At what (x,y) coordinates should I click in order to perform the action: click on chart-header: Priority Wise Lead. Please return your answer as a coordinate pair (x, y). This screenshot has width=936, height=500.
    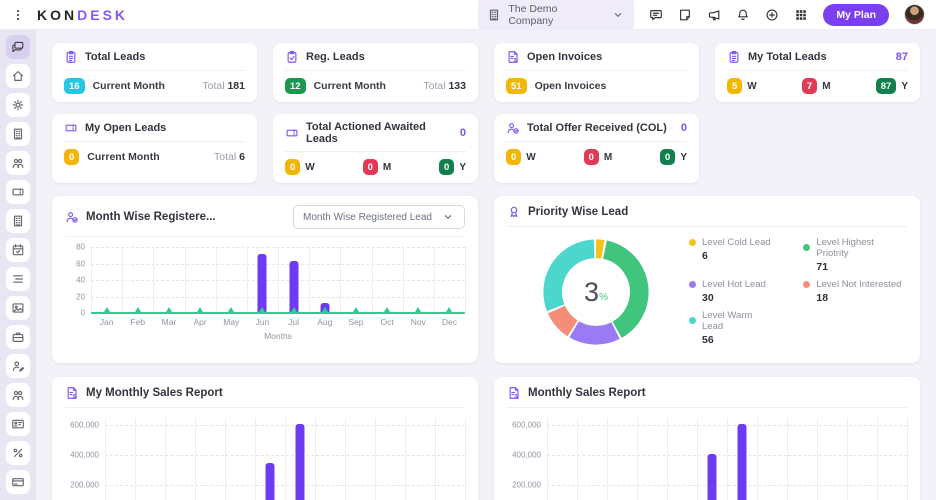
    Looking at the image, I should click on (707, 216).